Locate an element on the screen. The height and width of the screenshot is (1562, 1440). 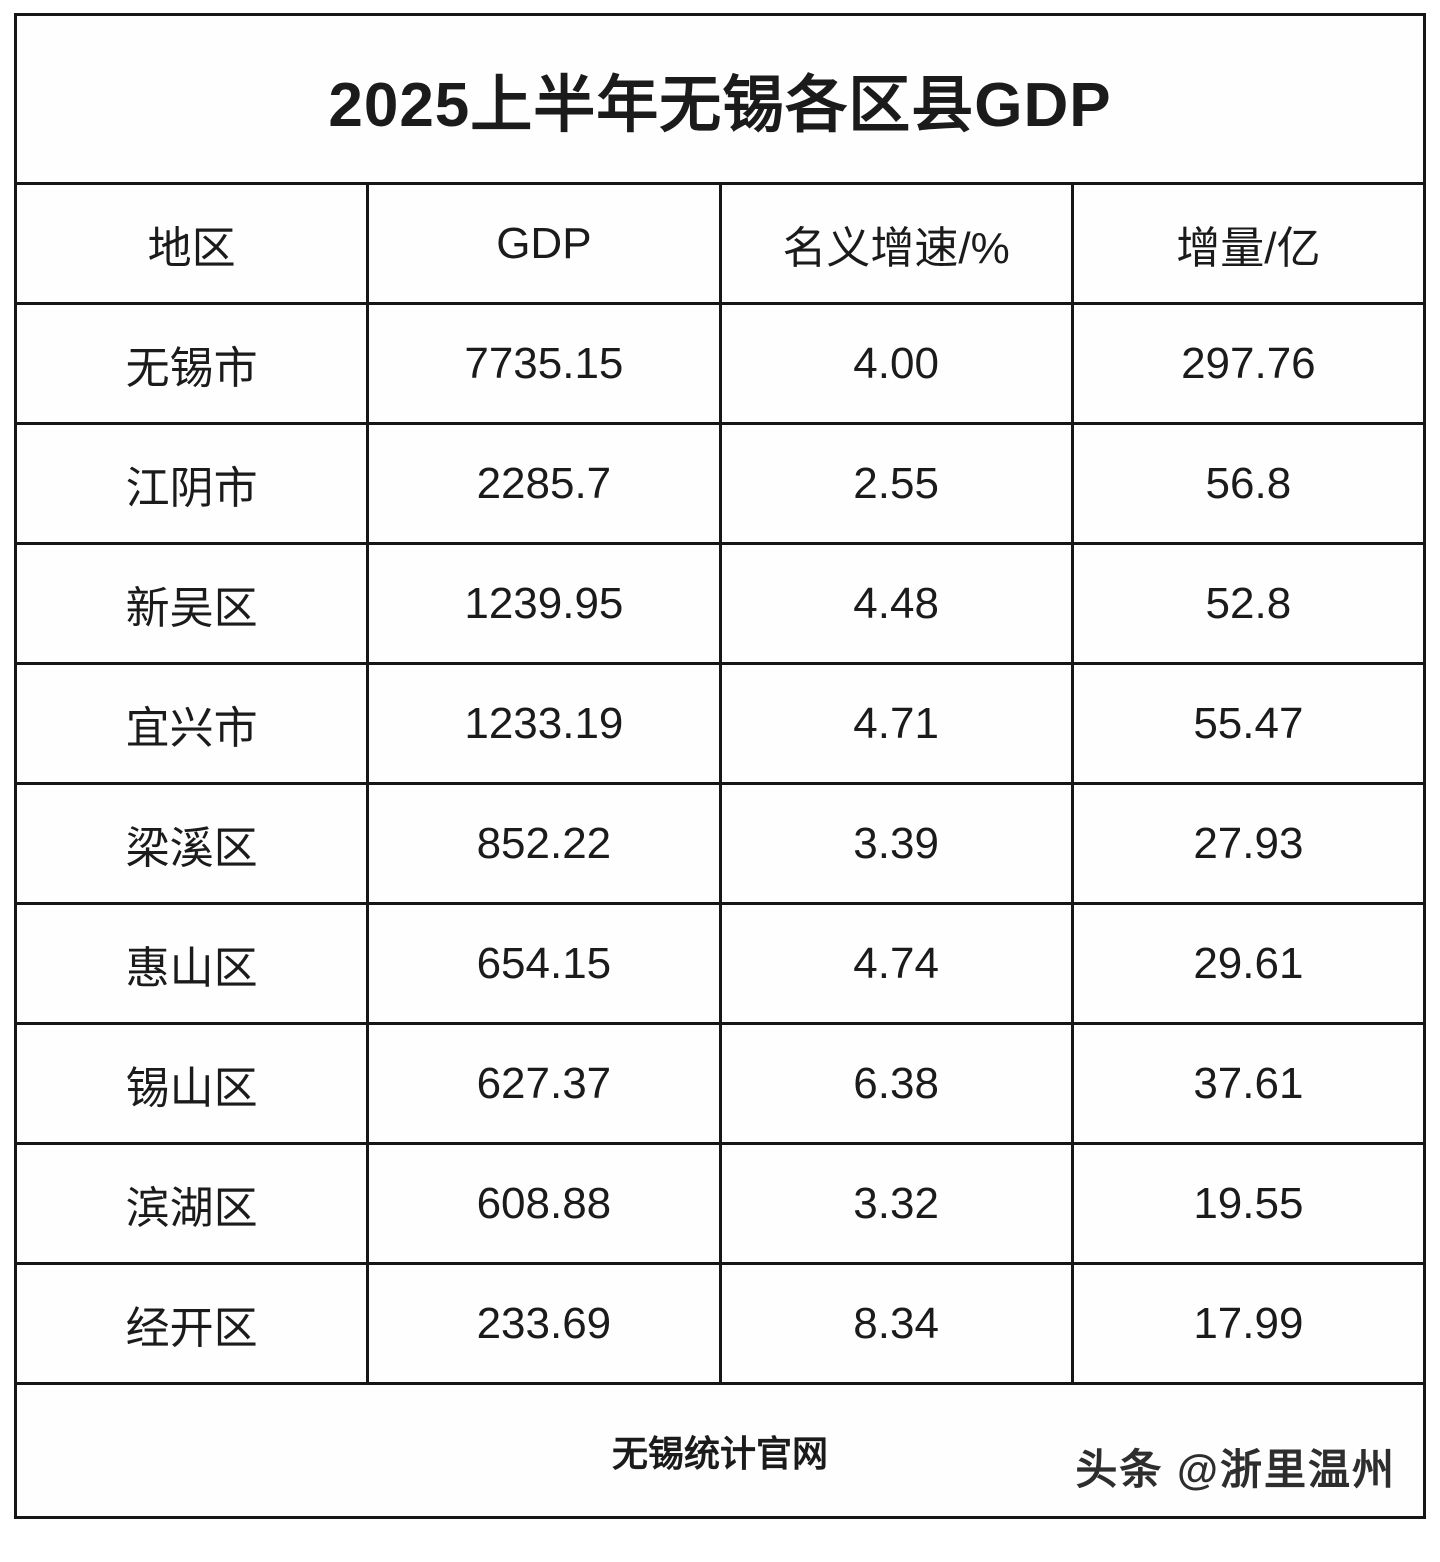
cell-gdp: 233.69 is located at coordinates (544, 1323).